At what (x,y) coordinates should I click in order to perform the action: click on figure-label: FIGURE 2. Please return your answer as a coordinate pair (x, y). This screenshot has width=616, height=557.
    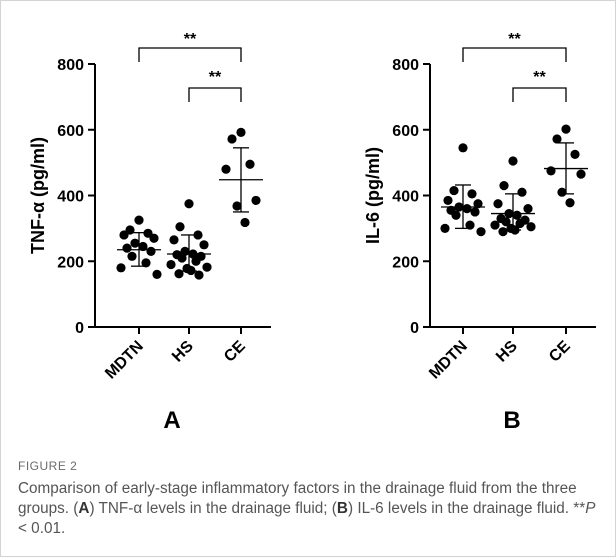
    Looking at the image, I should click on (48, 466).